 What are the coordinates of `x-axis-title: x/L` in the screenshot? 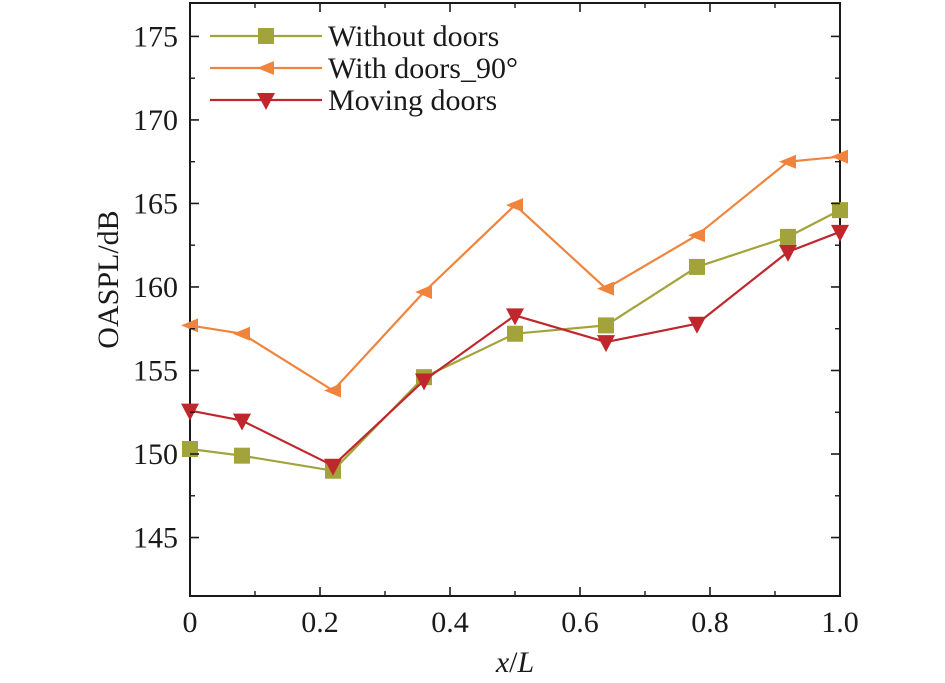 It's located at (514, 662).